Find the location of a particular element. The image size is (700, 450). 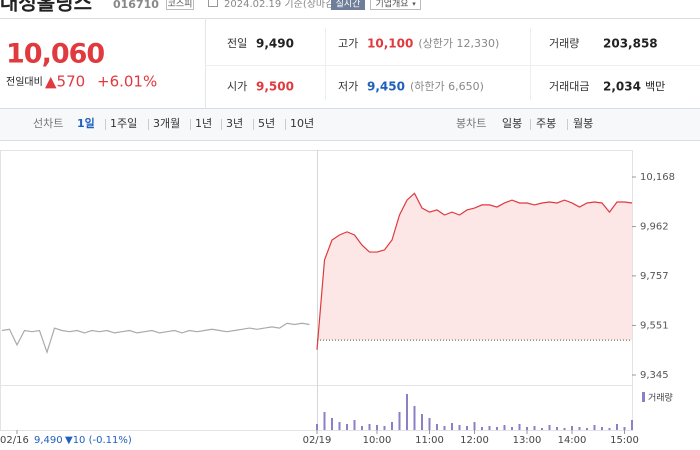

market-badge is located at coordinates (180, 5).